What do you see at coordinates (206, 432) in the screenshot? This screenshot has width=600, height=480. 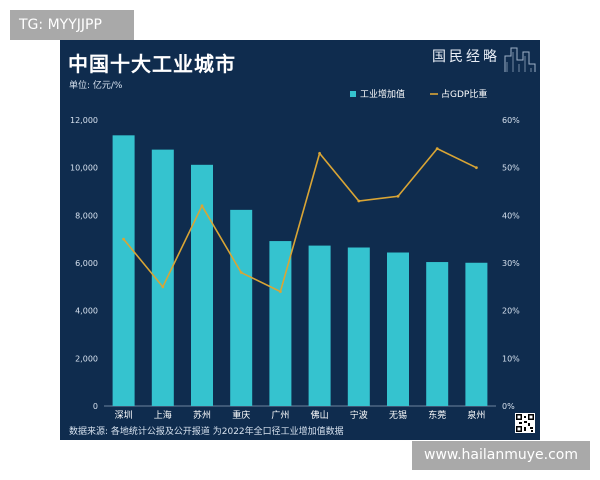 I see `source-note: 数据来源: 各地统计公报及公开报道 为2022年全口径工业增加值数据` at bounding box center [206, 432].